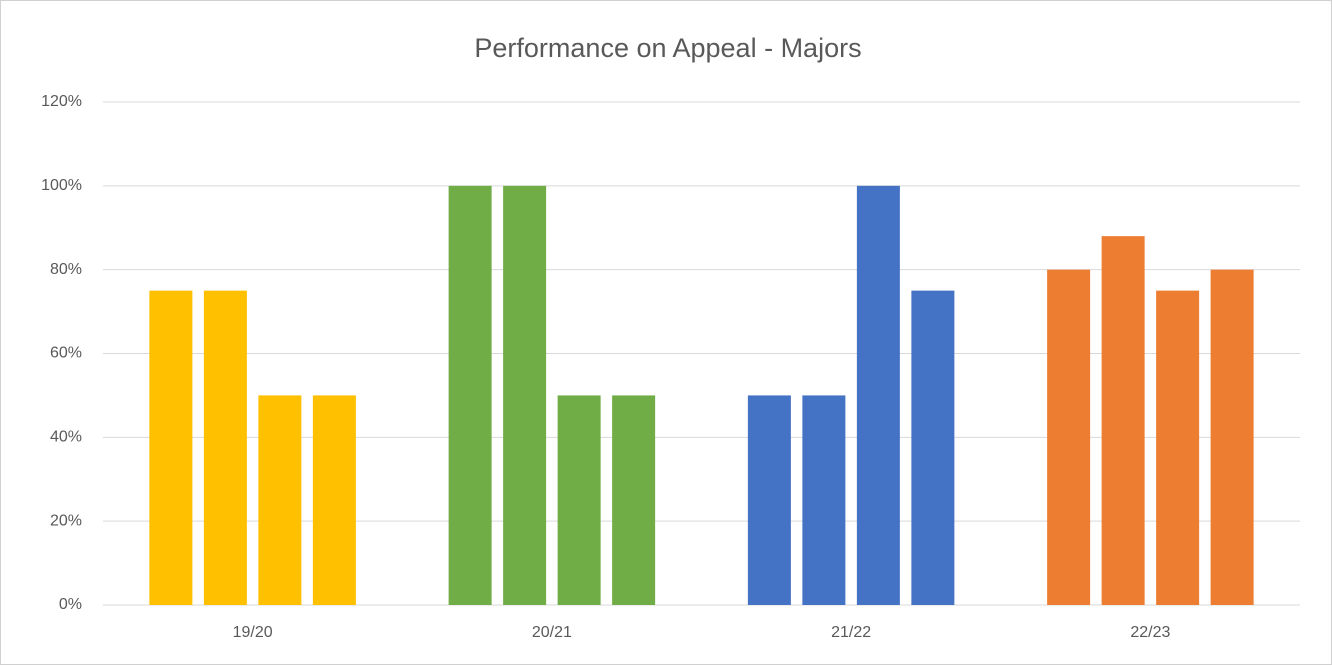 This screenshot has height=665, width=1332. Describe the element at coordinates (70, 604) in the screenshot. I see `y-tick-label: 0%` at that location.